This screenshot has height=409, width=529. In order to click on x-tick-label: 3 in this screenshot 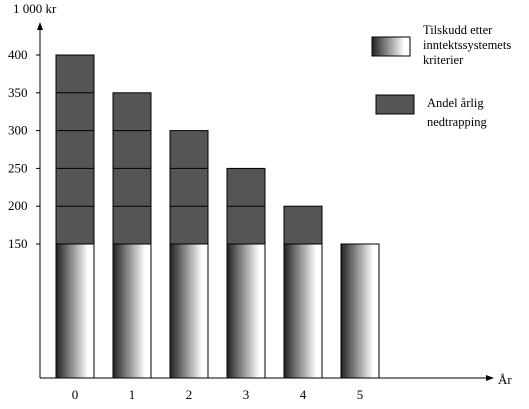, I will do `click(246, 394)`.